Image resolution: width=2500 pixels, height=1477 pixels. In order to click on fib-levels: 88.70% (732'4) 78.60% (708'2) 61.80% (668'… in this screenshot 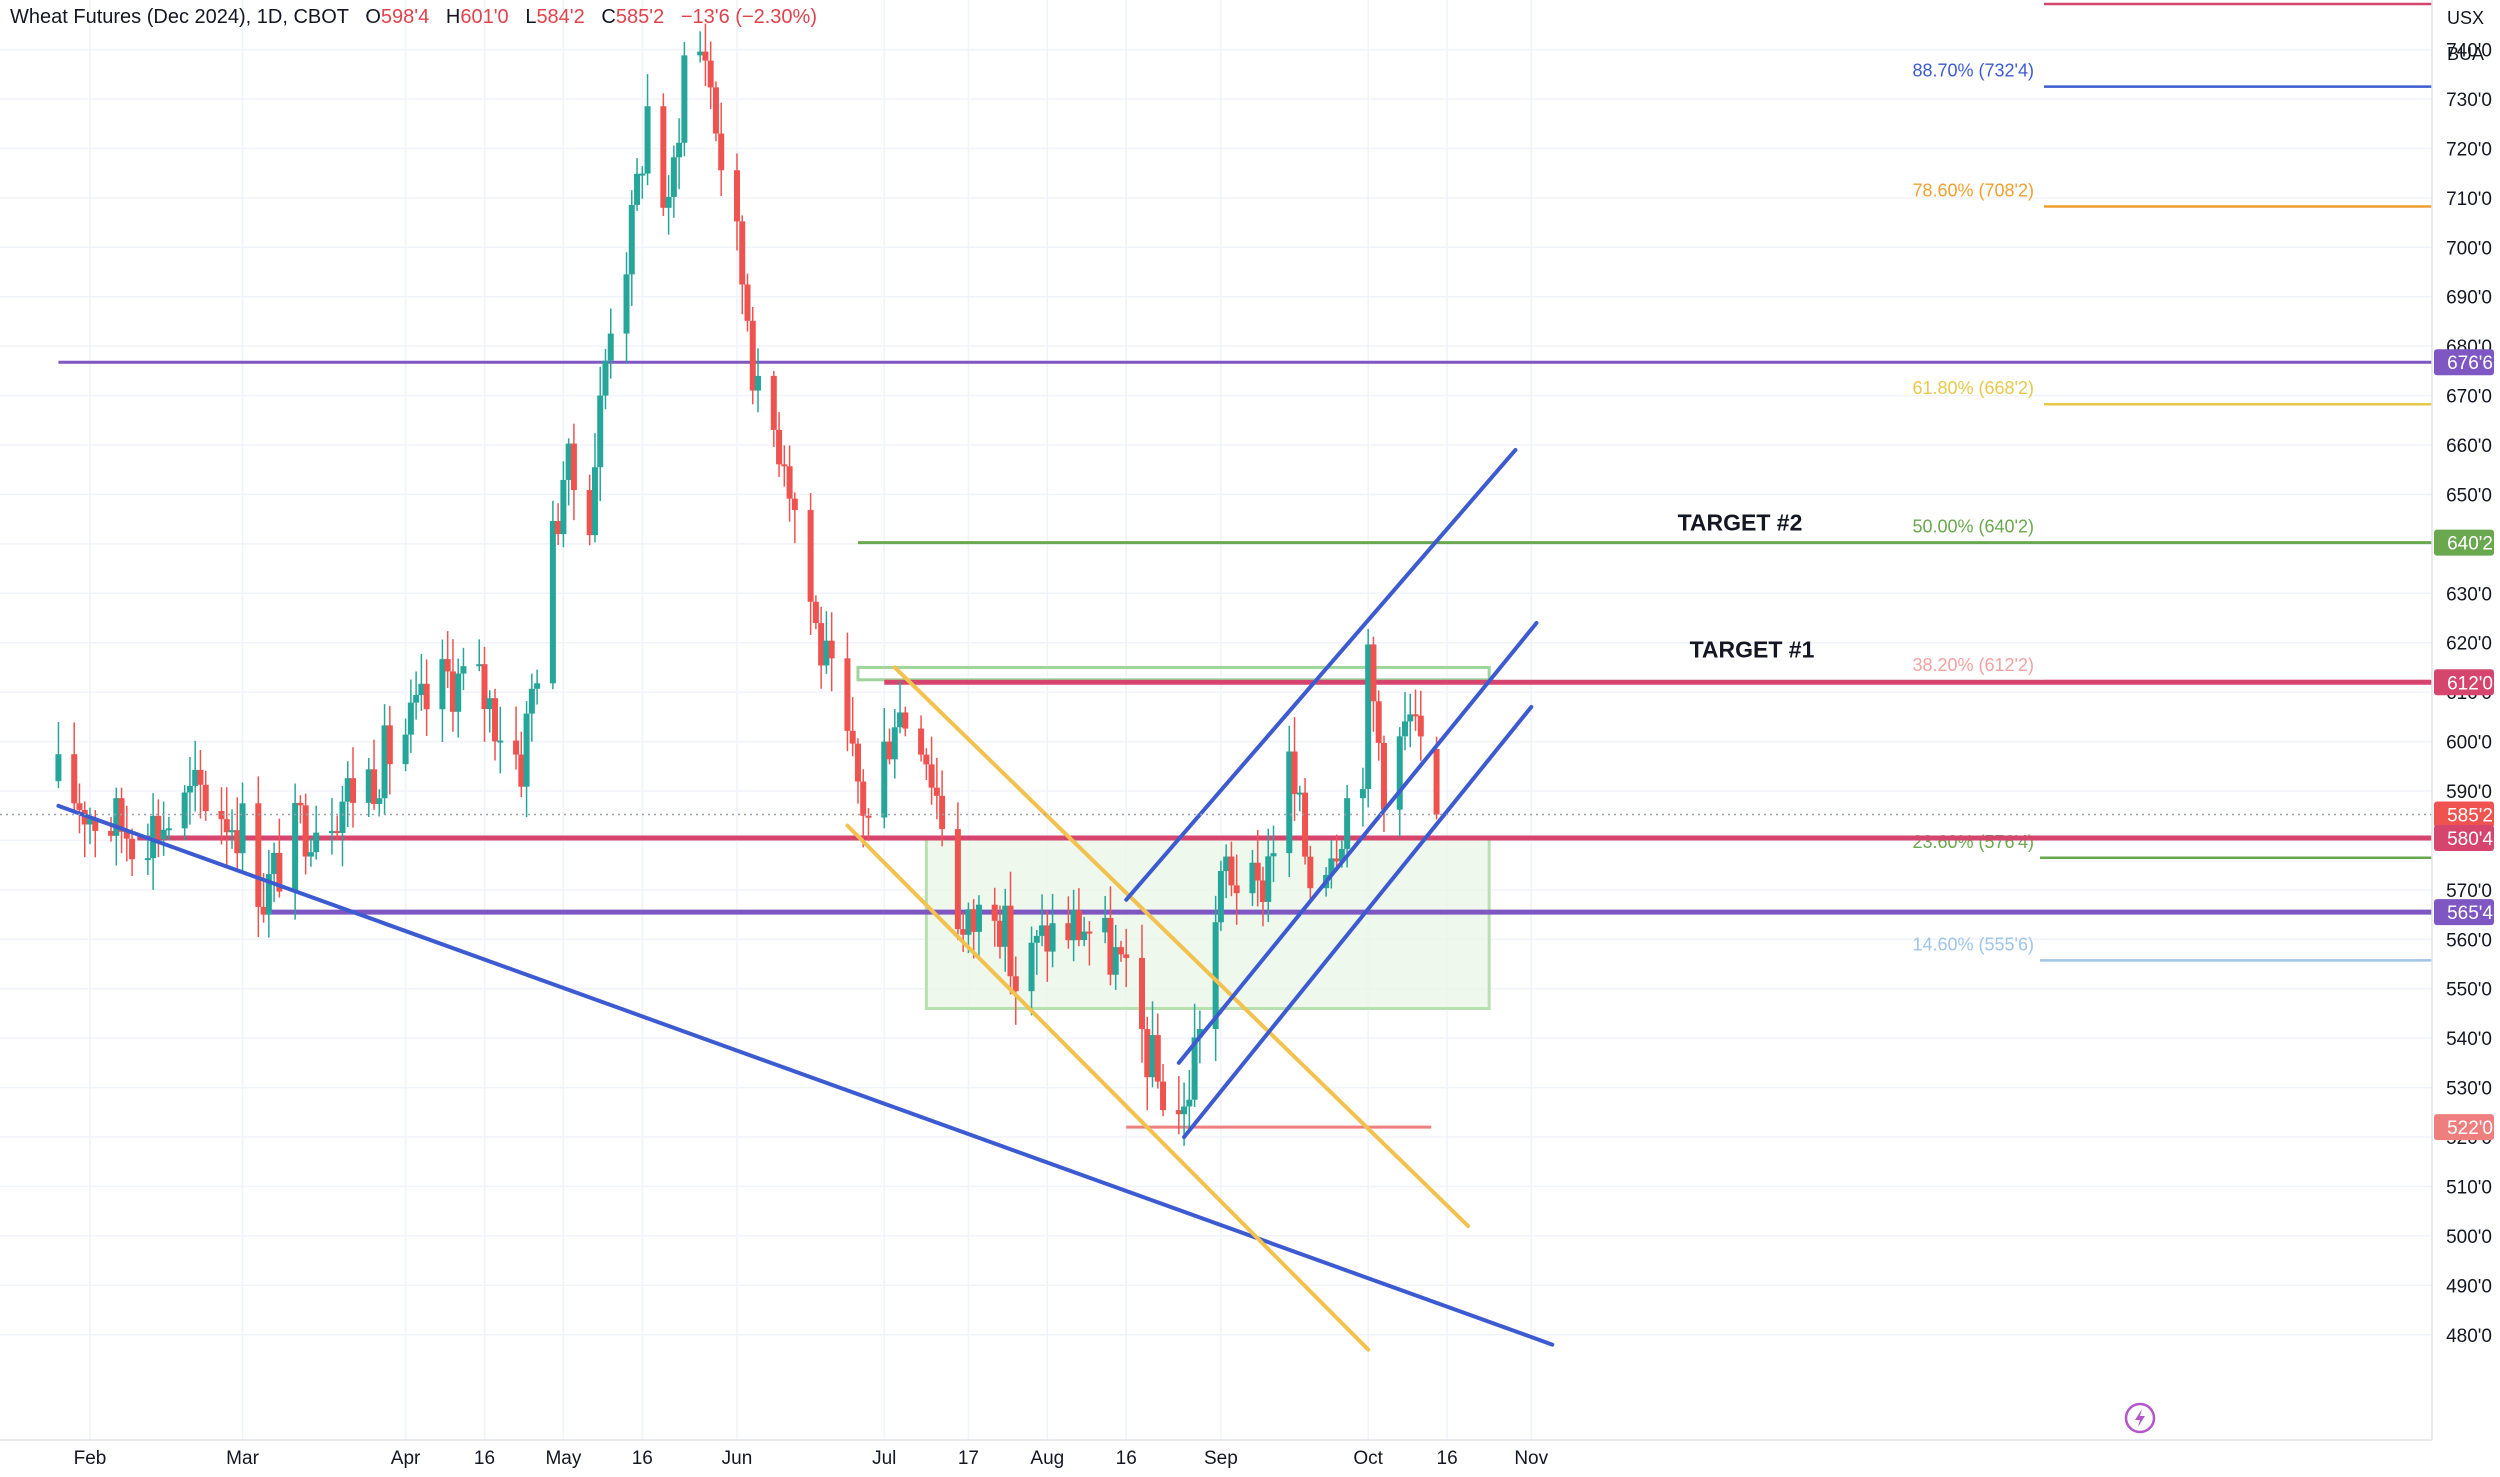, I will do `click(2172, 482)`.